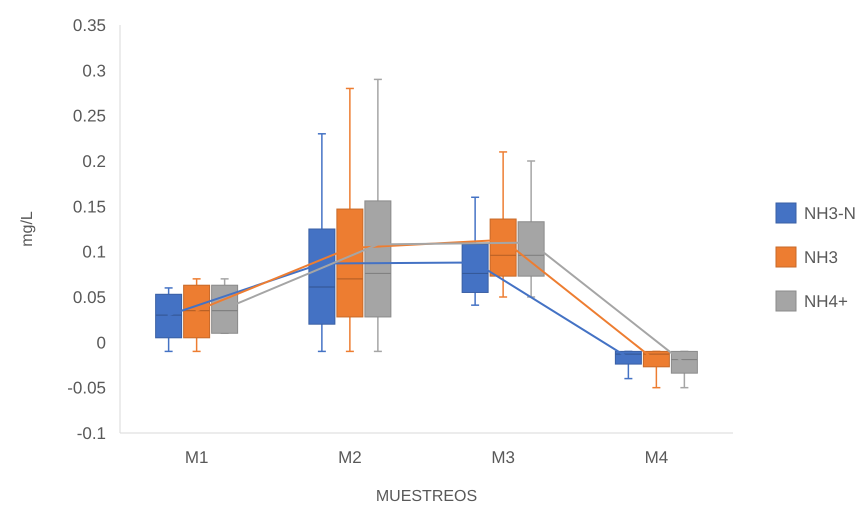  What do you see at coordinates (656, 457) in the screenshot?
I see `x-tick-label: M4` at bounding box center [656, 457].